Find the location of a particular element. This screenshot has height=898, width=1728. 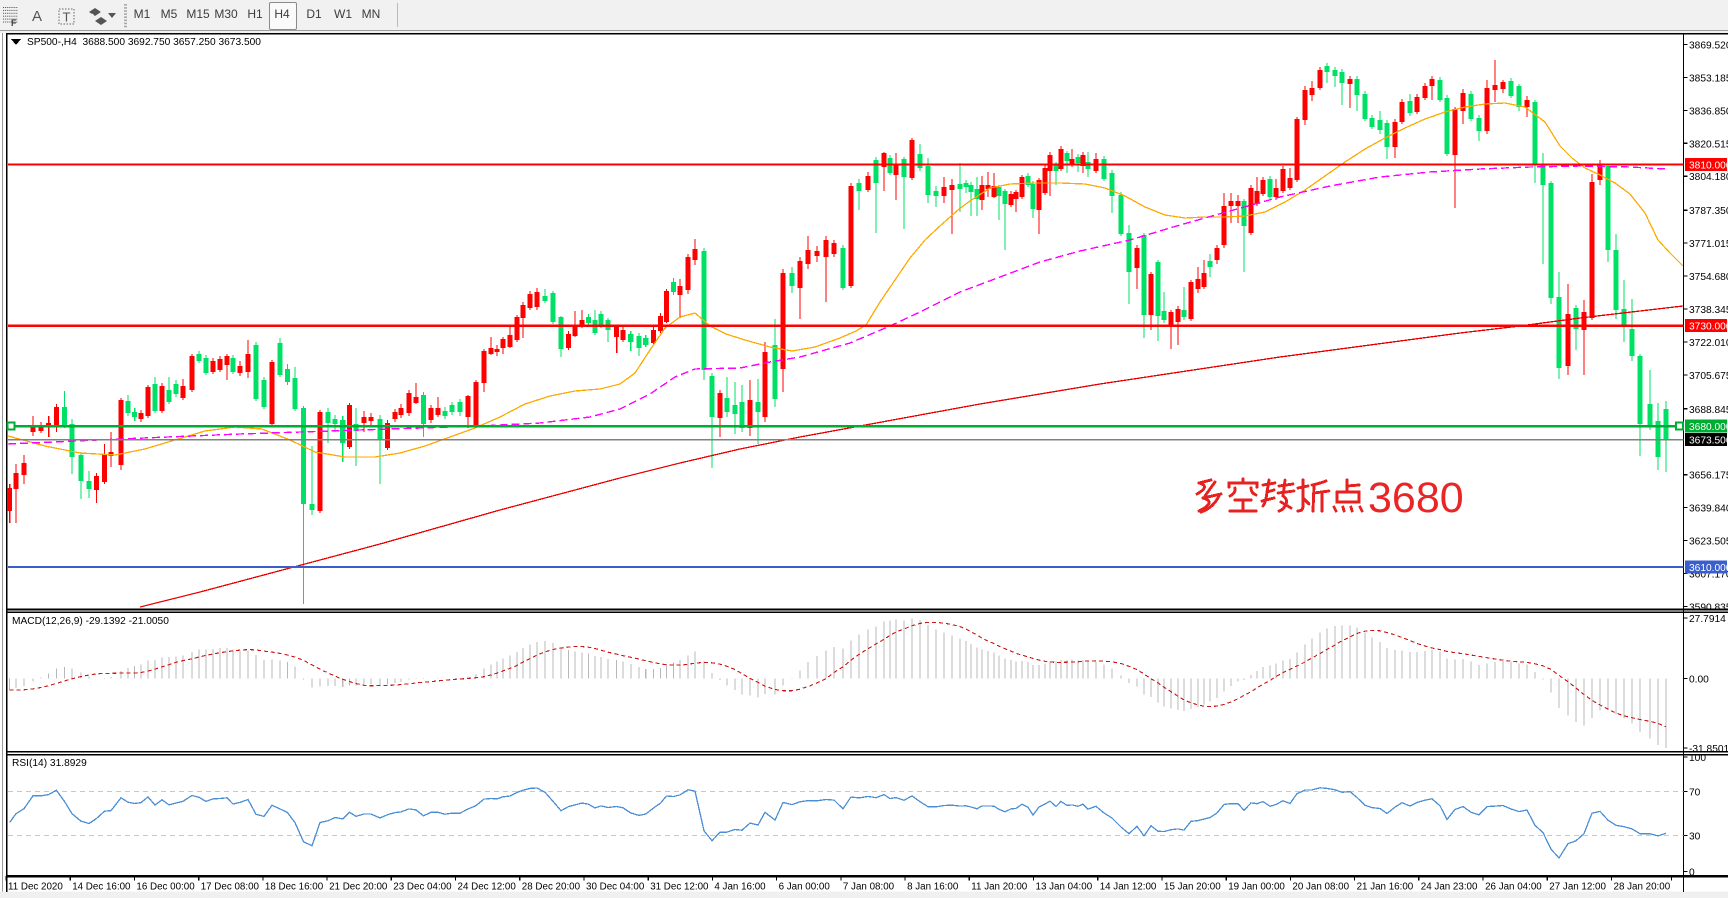

svg-text: 19 Jan 00:00 is located at coordinates (1256, 887).